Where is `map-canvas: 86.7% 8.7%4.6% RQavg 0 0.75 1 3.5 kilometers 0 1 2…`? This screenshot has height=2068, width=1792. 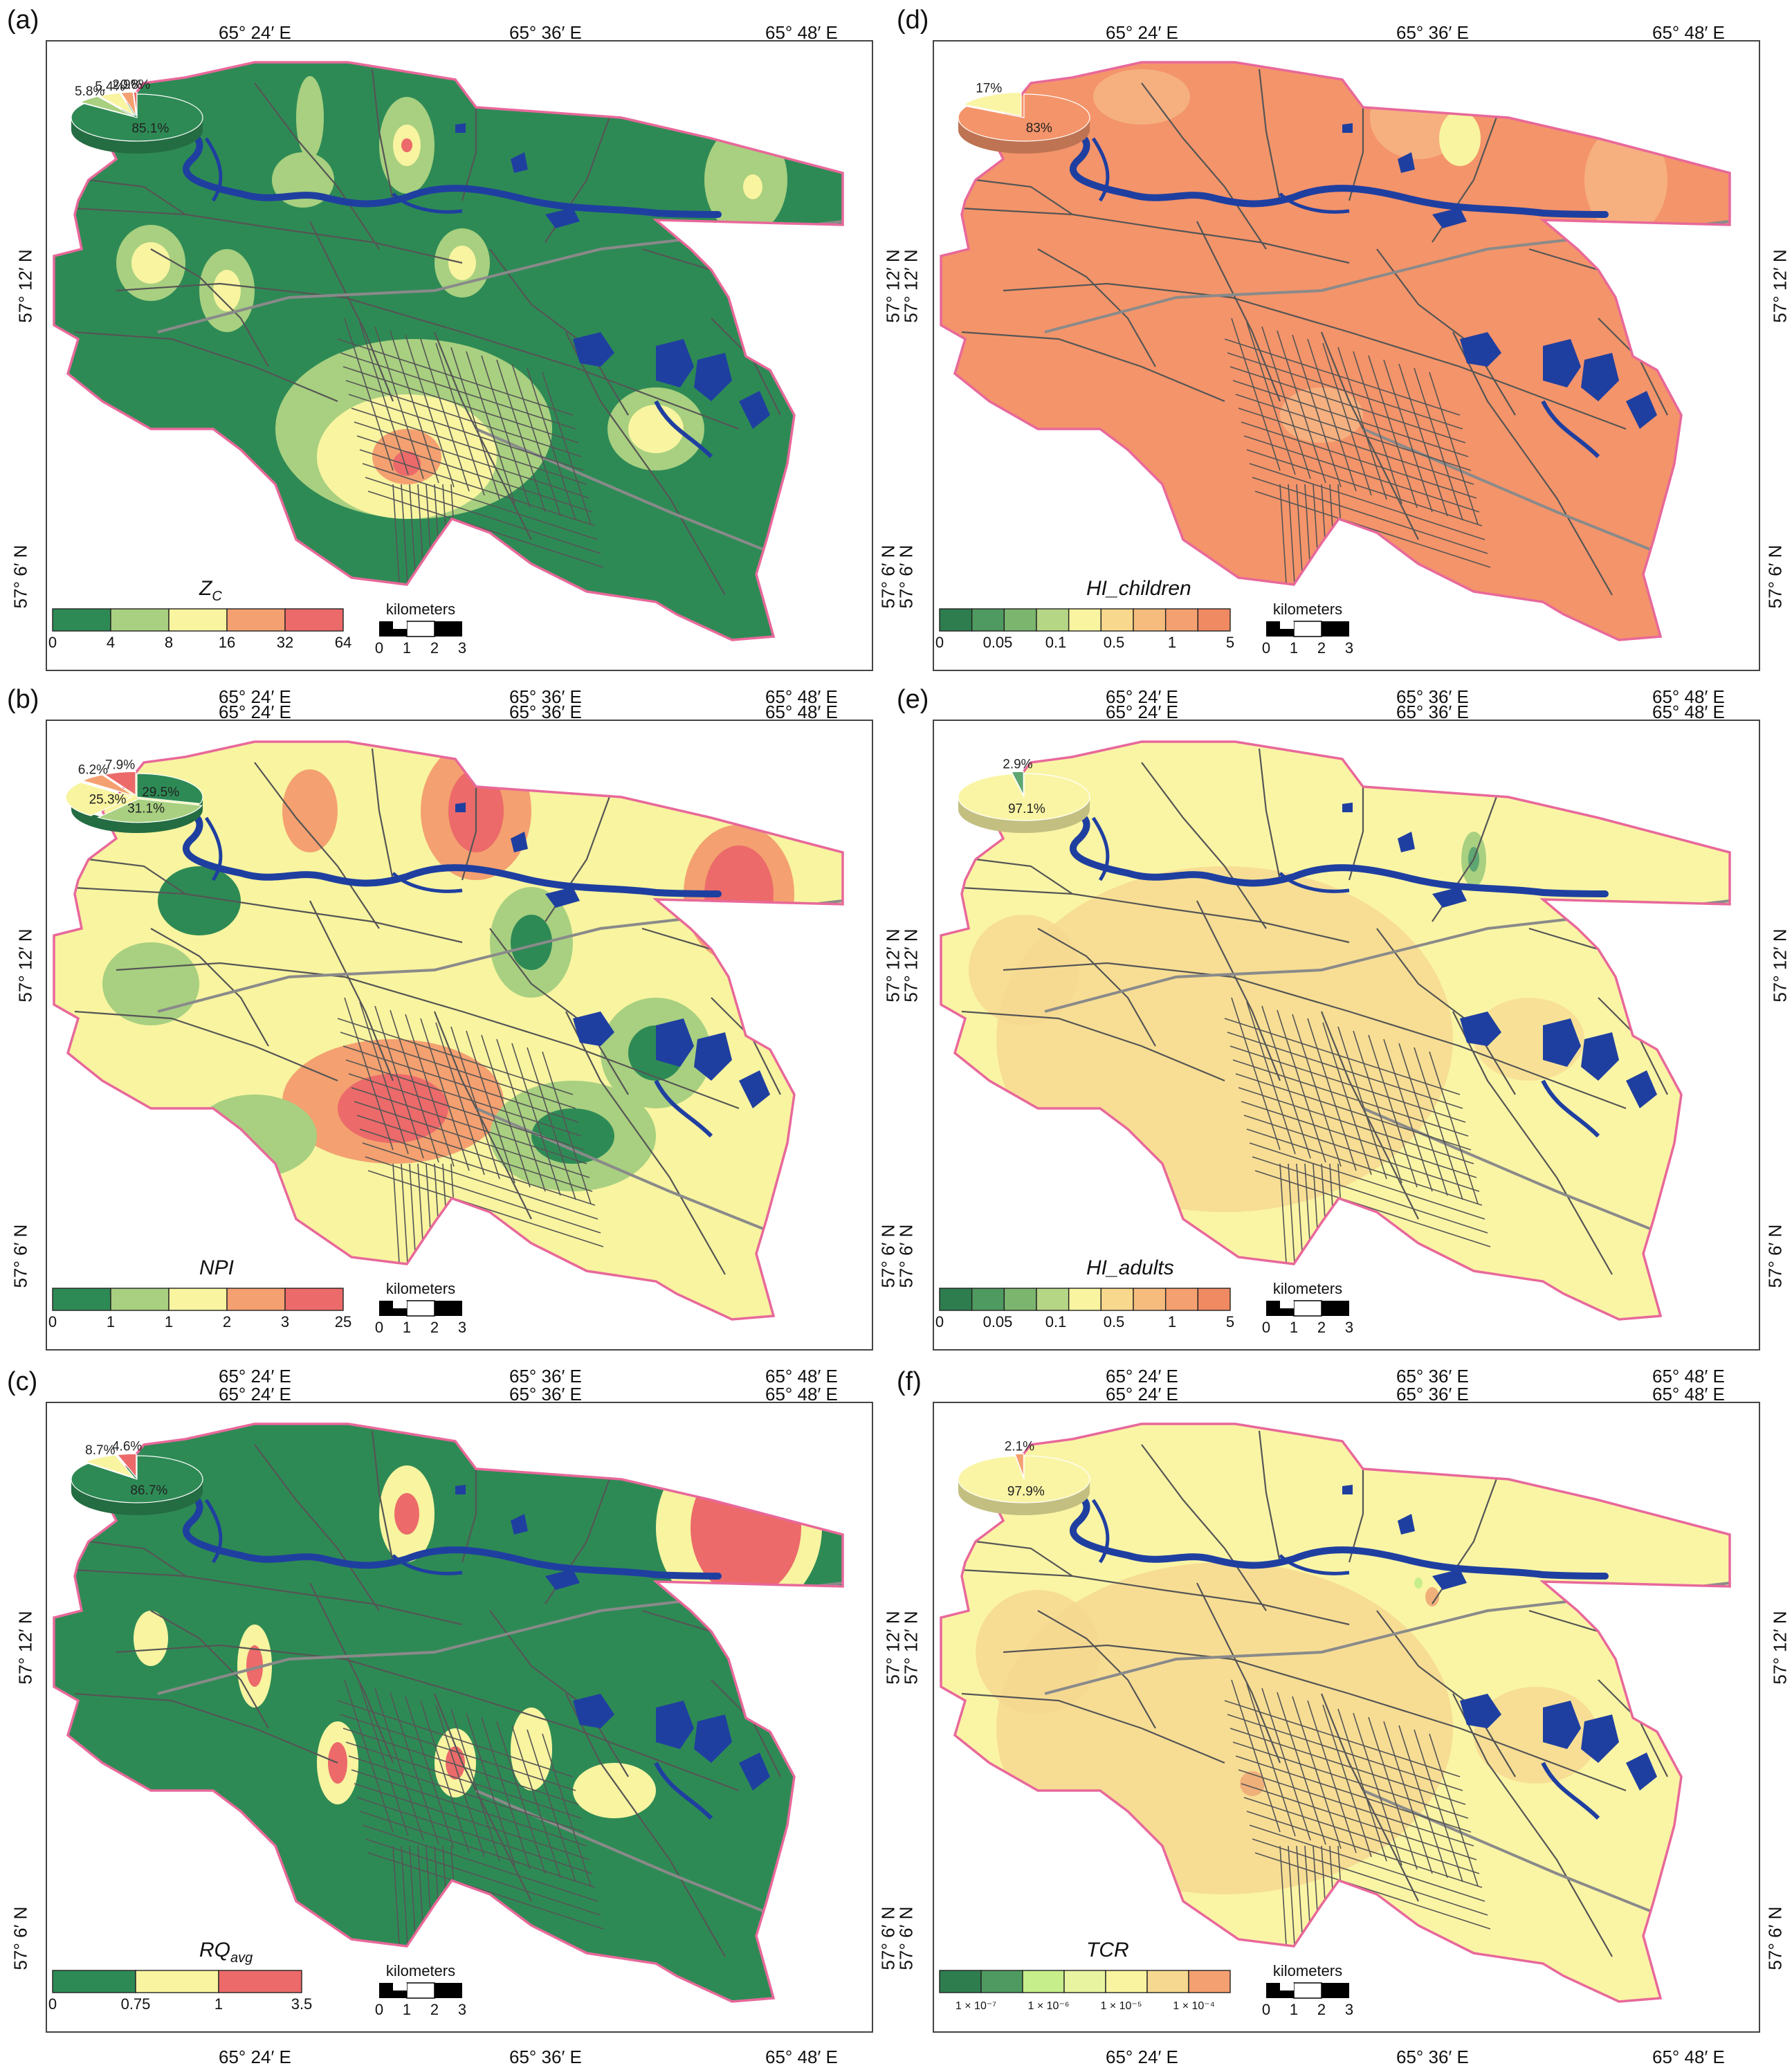
map-canvas: 86.7% 8.7%4.6% RQavg 0 0.75 1 3.5 kilometers 0 1 2… is located at coordinates (446, 1720).